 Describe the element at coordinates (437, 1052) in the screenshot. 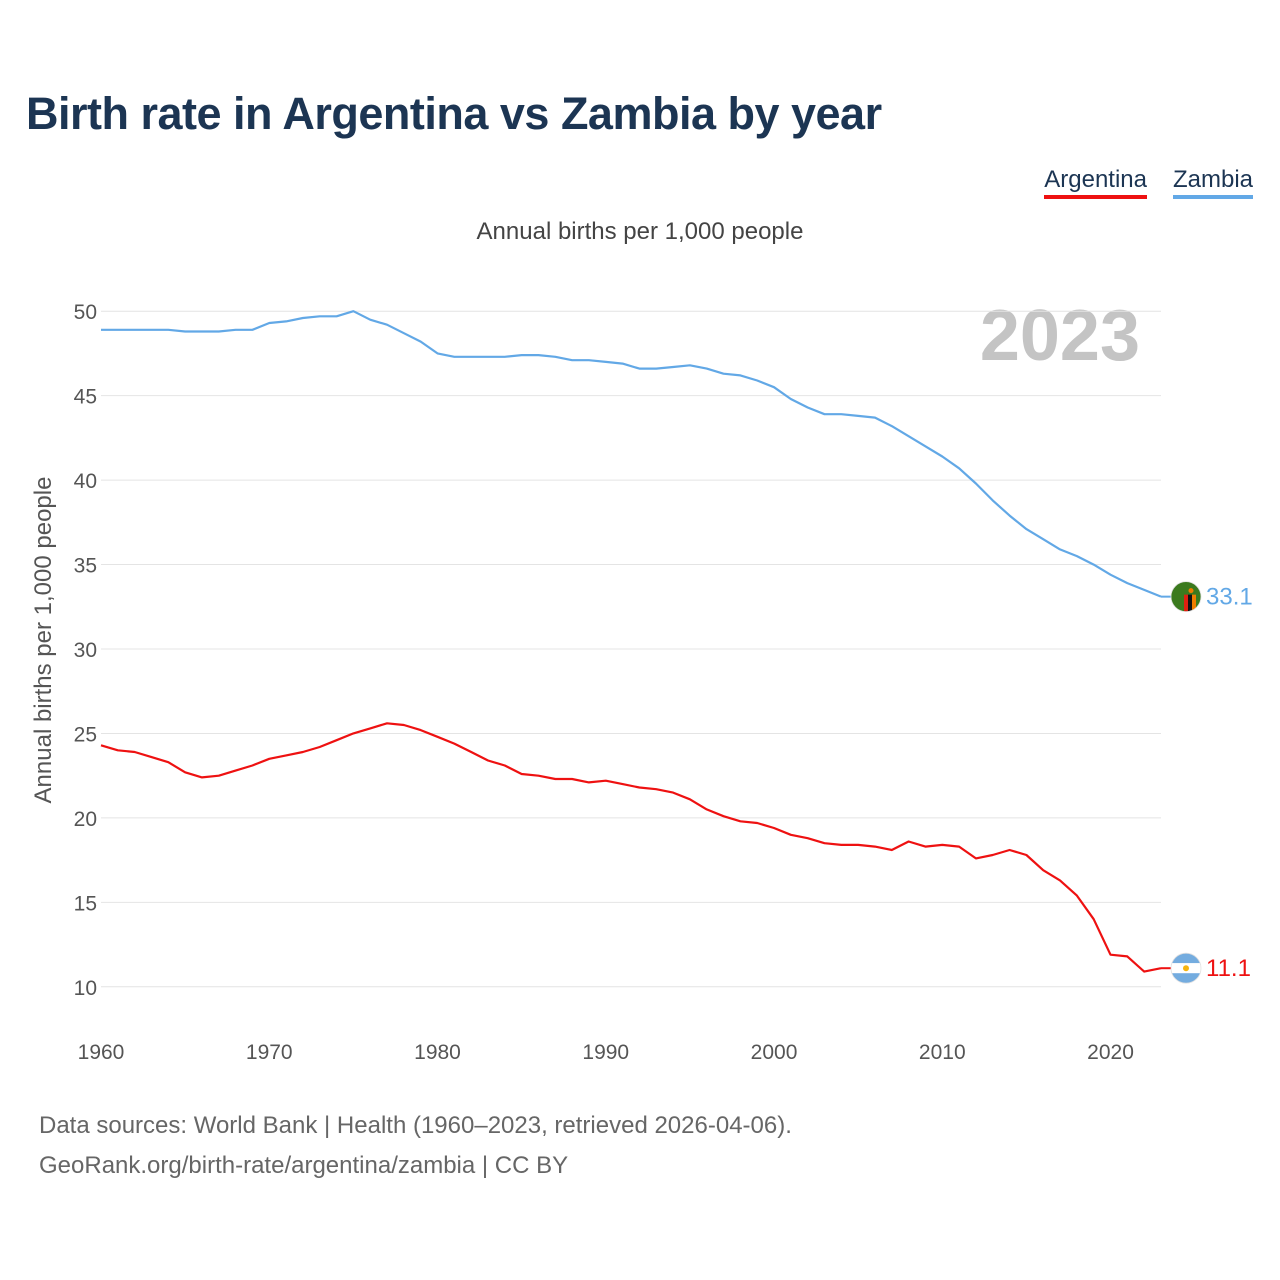

I see `x-tick-label: 1980` at that location.